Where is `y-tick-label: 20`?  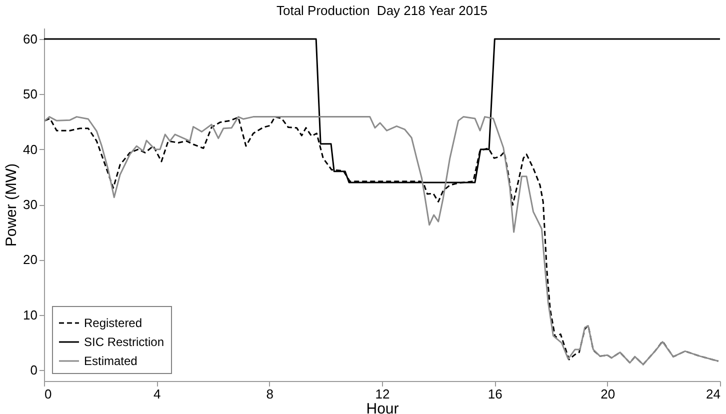 y-tick-label: 20 is located at coordinates (30, 260).